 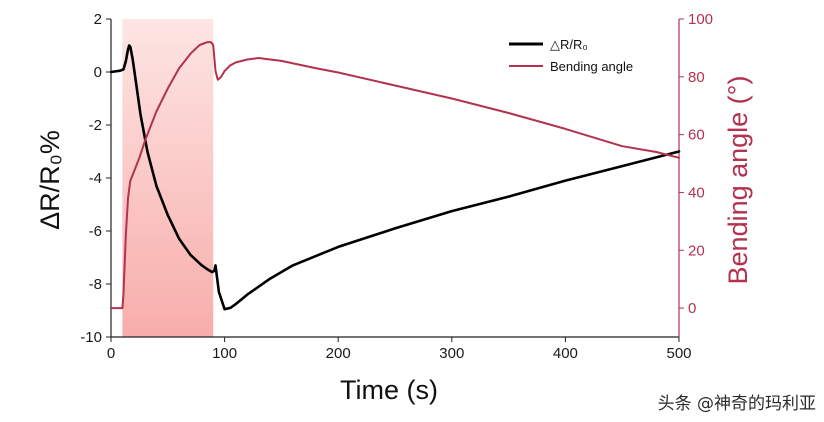 I want to click on y-left-tick-label: 0, so click(x=98, y=72).